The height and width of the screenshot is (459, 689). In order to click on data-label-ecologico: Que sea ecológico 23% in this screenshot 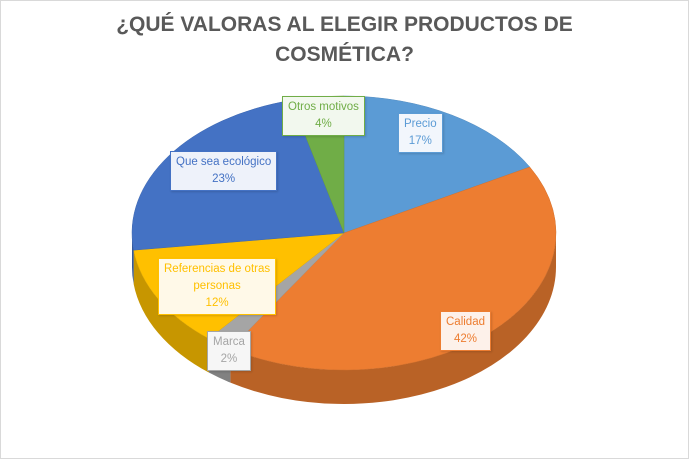, I will do `click(224, 171)`.